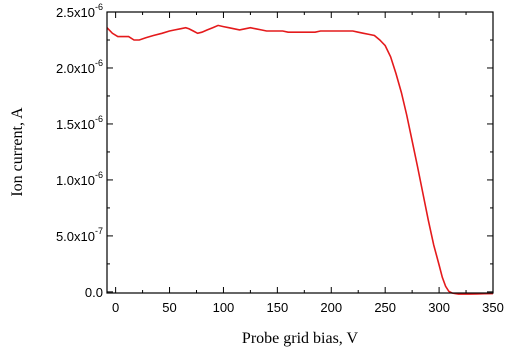 Image resolution: width=508 pixels, height=349 pixels. I want to click on y-tick-label: 0.0, so click(94, 292).